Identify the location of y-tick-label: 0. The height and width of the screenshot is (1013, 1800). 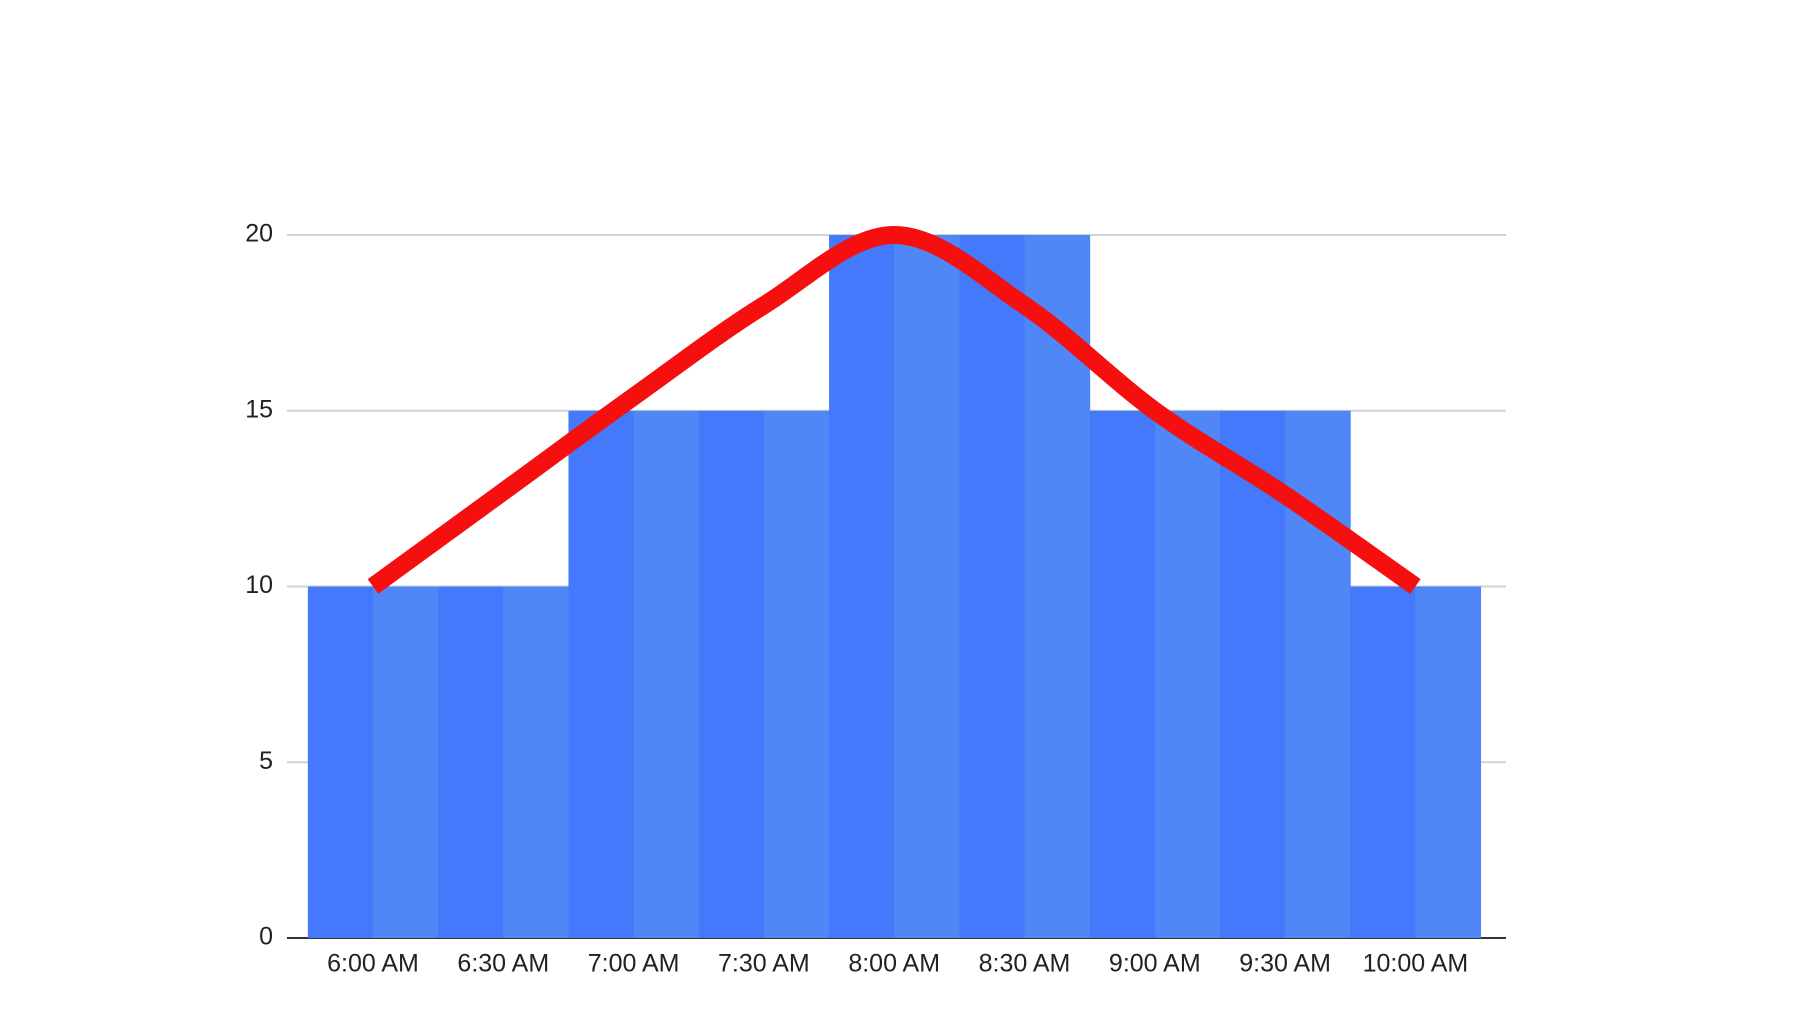
(266, 937).